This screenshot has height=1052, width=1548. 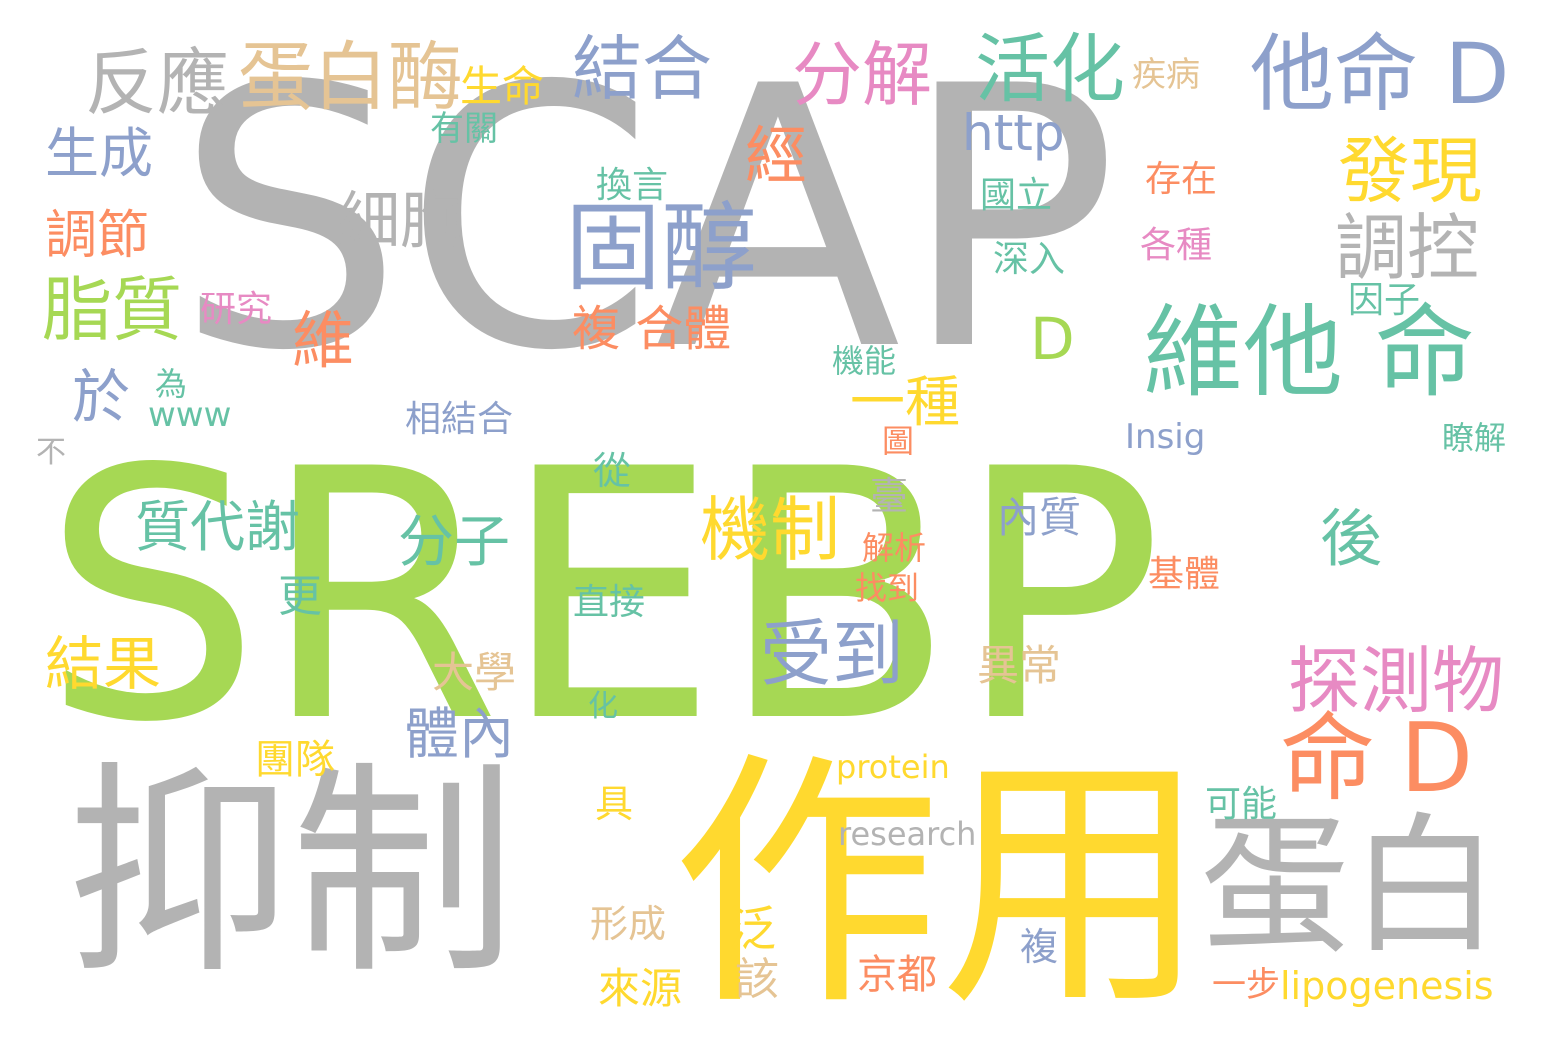 I want to click on word-danbai: 蛋白, so click(x=1350, y=887).